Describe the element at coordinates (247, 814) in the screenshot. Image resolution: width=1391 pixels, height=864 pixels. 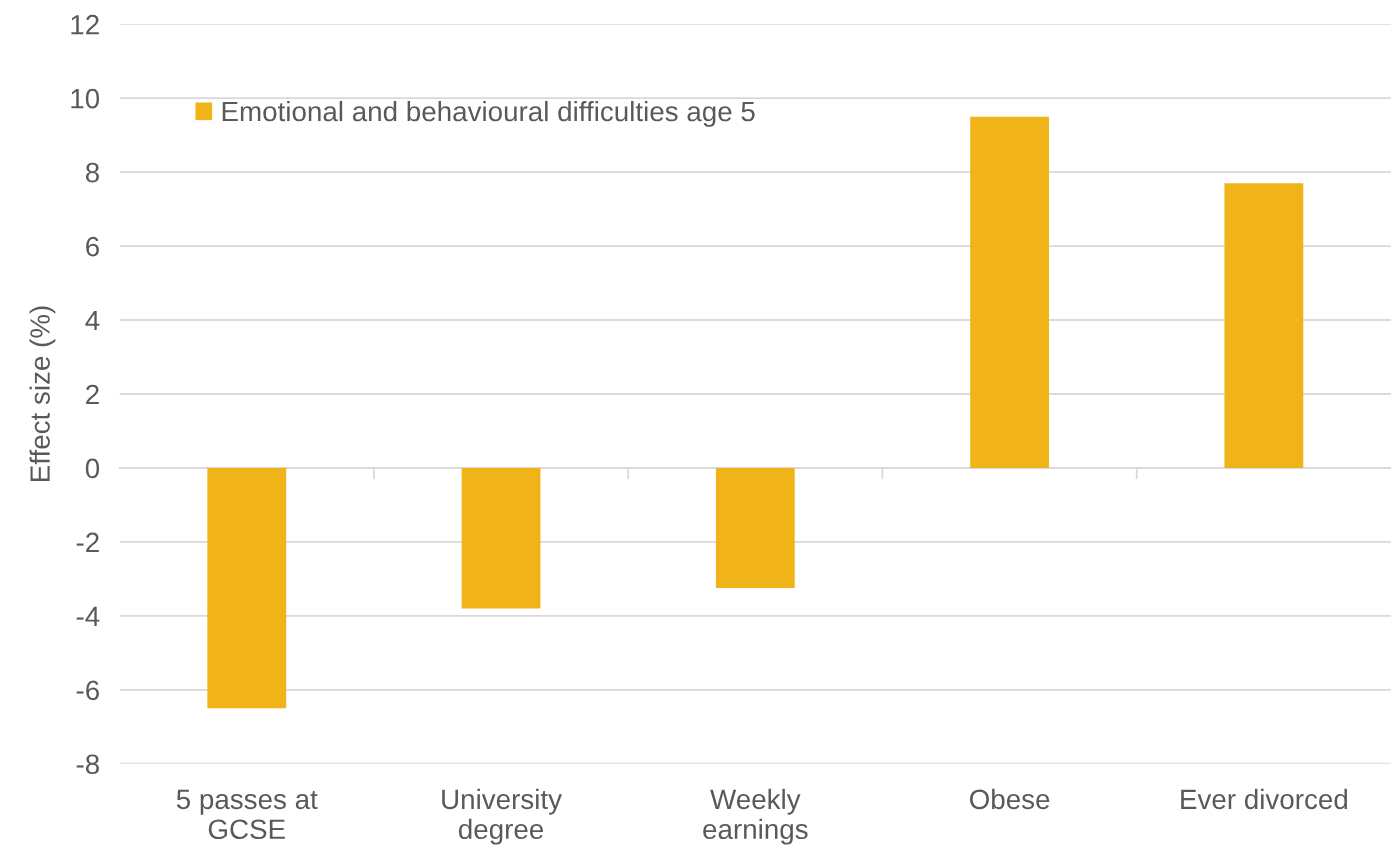
I see `x-tick-label: 5 passes at GCSE` at that location.